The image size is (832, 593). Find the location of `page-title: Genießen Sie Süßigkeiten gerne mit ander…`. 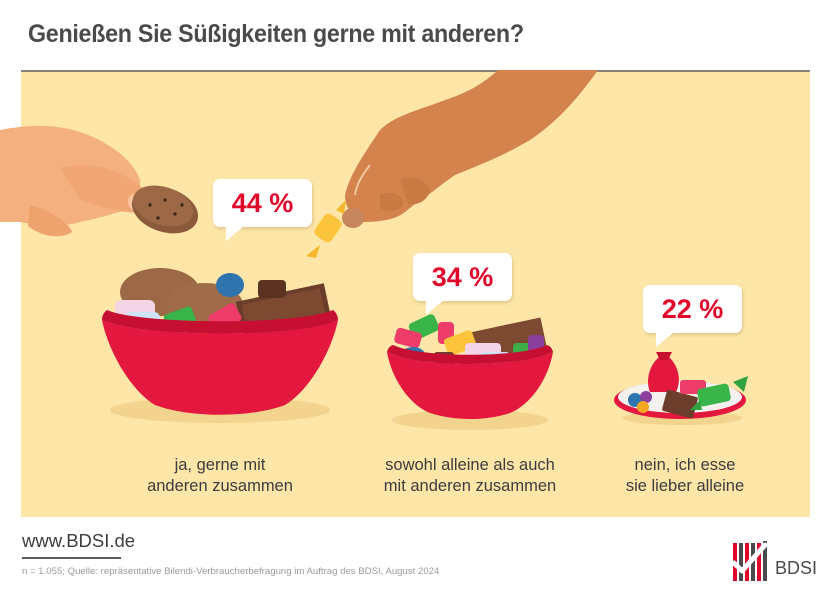

page-title: Genießen Sie Süßigkeiten gerne mit ander… is located at coordinates (276, 34).